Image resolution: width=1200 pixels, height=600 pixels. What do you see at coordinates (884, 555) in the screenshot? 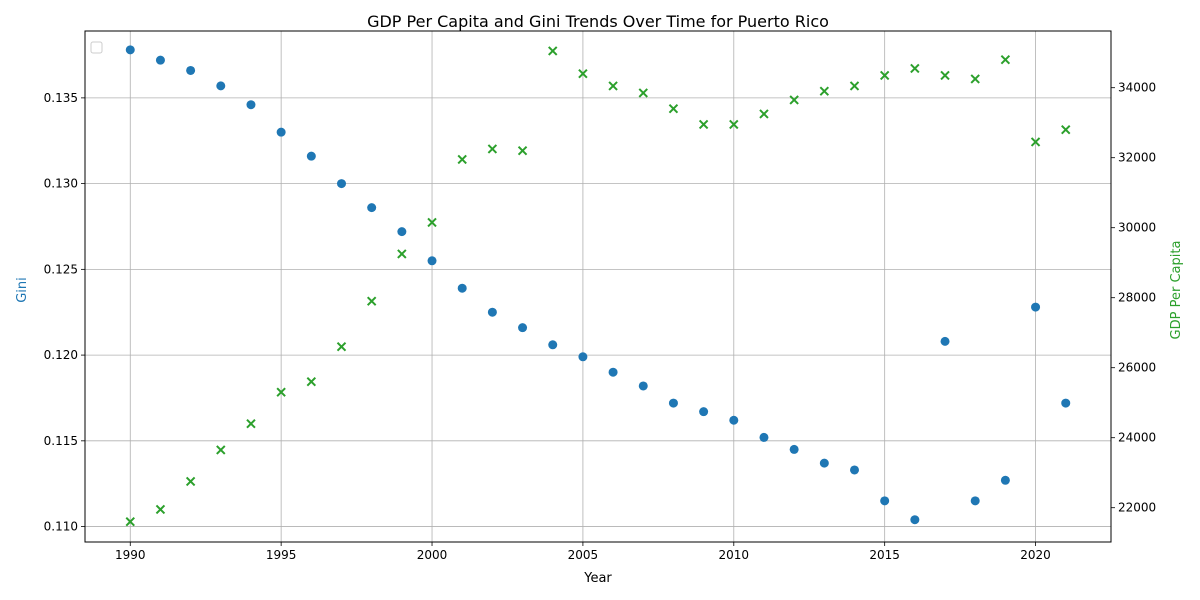
I see `x-tick-label: 2015` at bounding box center [884, 555].